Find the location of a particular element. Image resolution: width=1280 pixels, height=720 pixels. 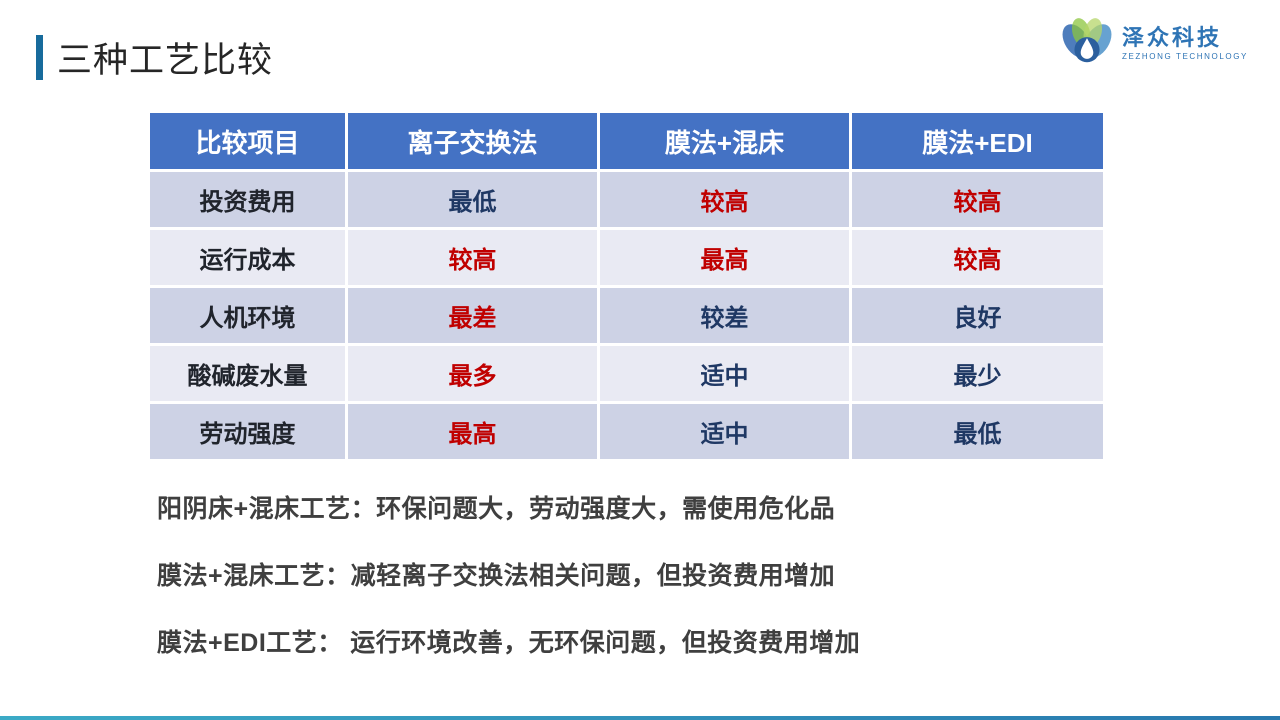

table-cell: 最少 is located at coordinates (977, 373).